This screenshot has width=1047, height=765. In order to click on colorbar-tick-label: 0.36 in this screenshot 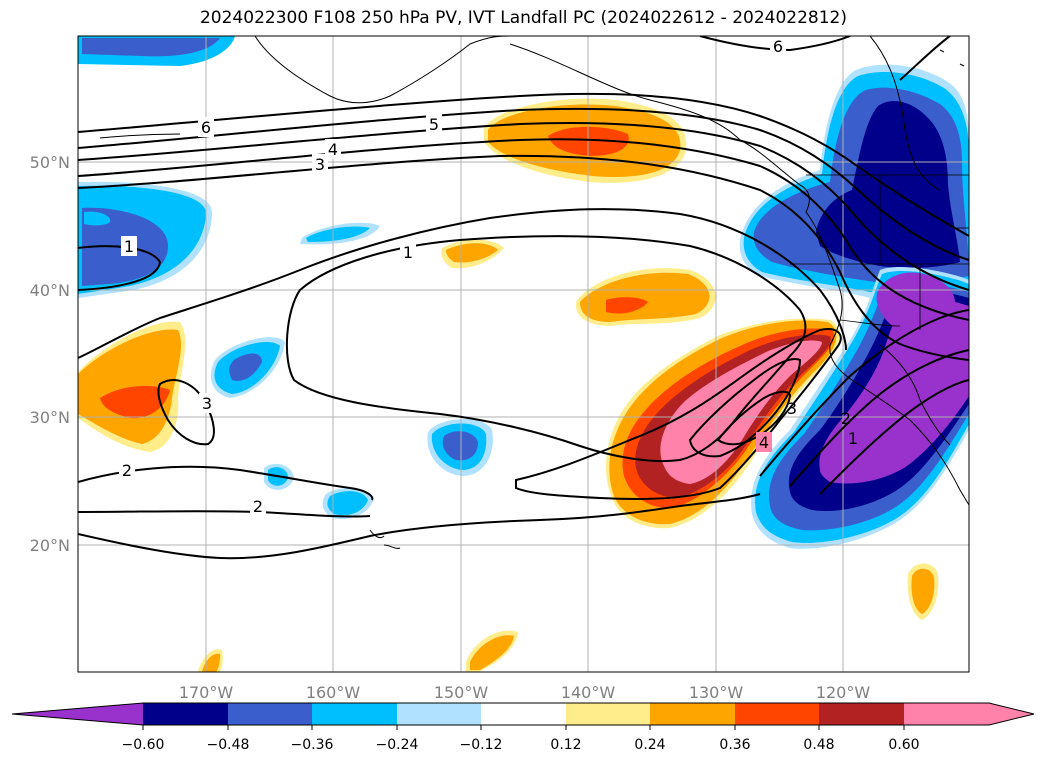, I will do `click(734, 745)`.